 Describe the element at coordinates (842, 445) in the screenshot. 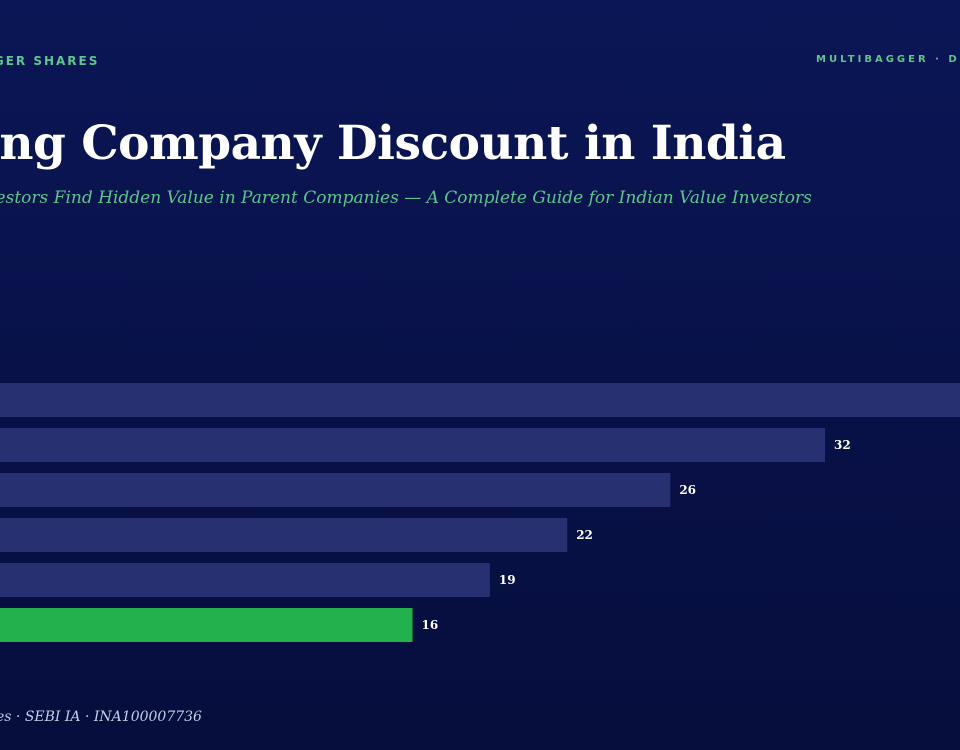

I see `bar-value-label: 32` at that location.